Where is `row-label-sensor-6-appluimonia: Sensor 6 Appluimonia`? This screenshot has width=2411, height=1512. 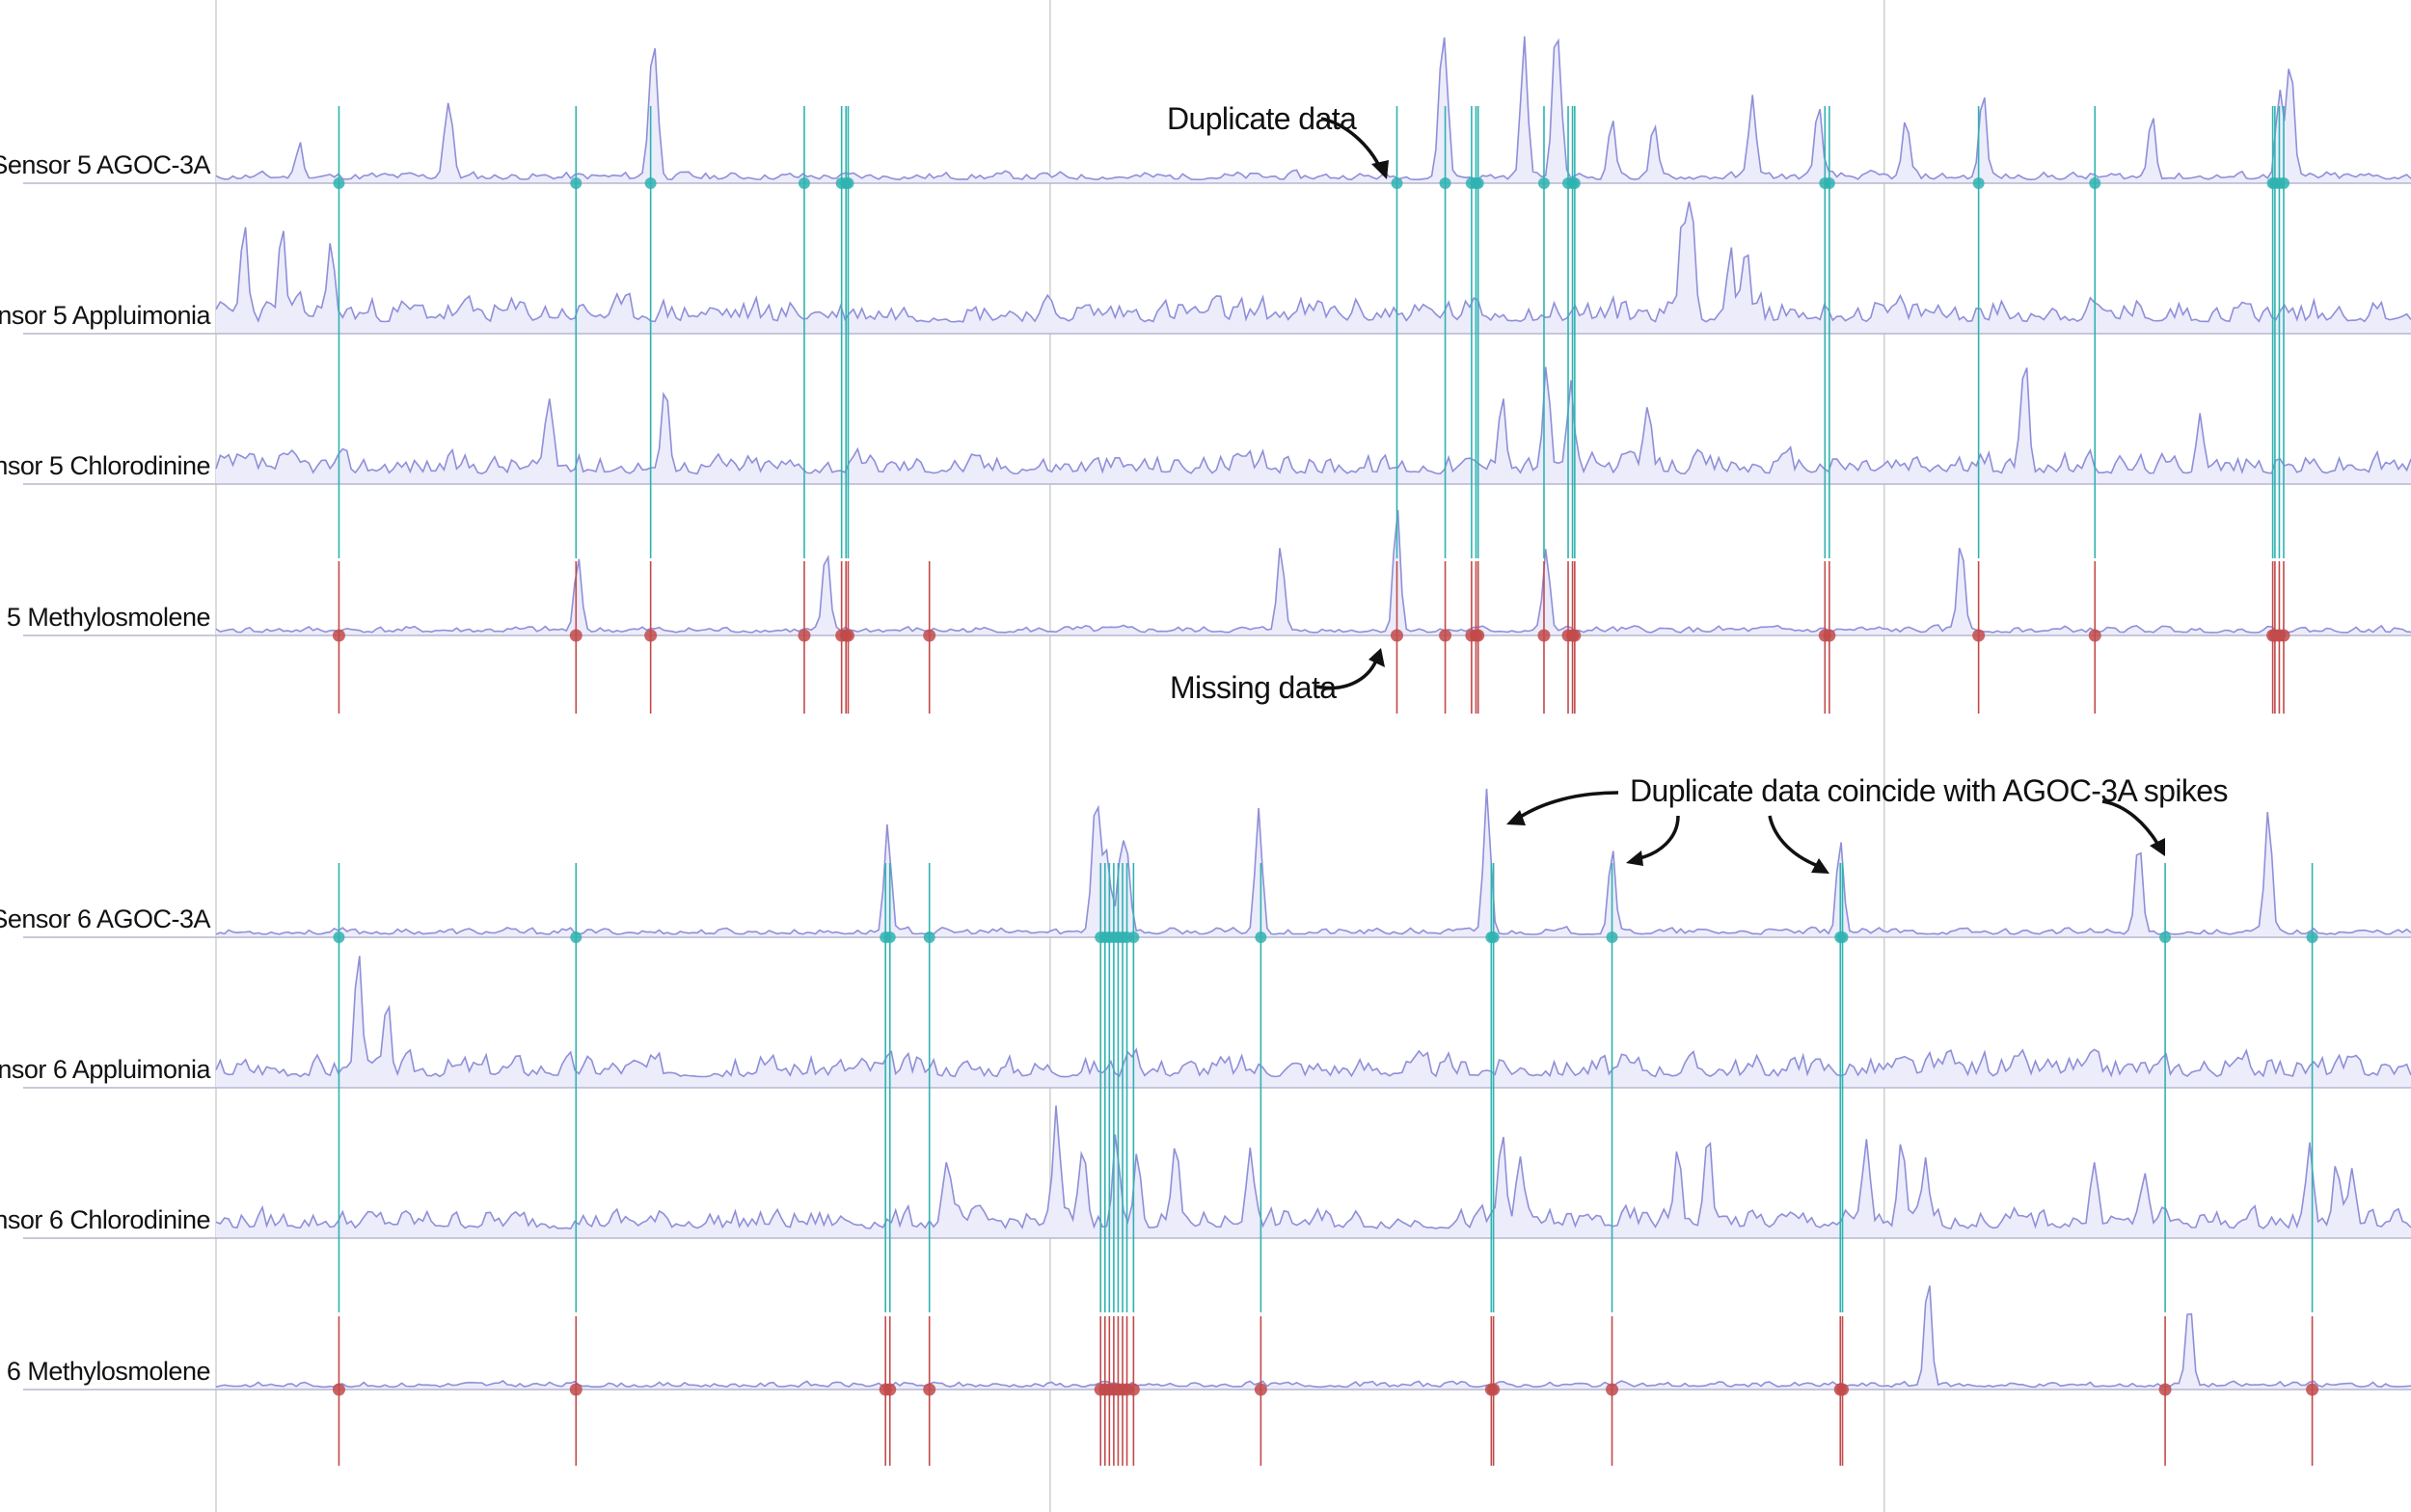
row-label-sensor-6-appluimonia: Sensor 6 Appluimonia is located at coordinates (106, 1069).